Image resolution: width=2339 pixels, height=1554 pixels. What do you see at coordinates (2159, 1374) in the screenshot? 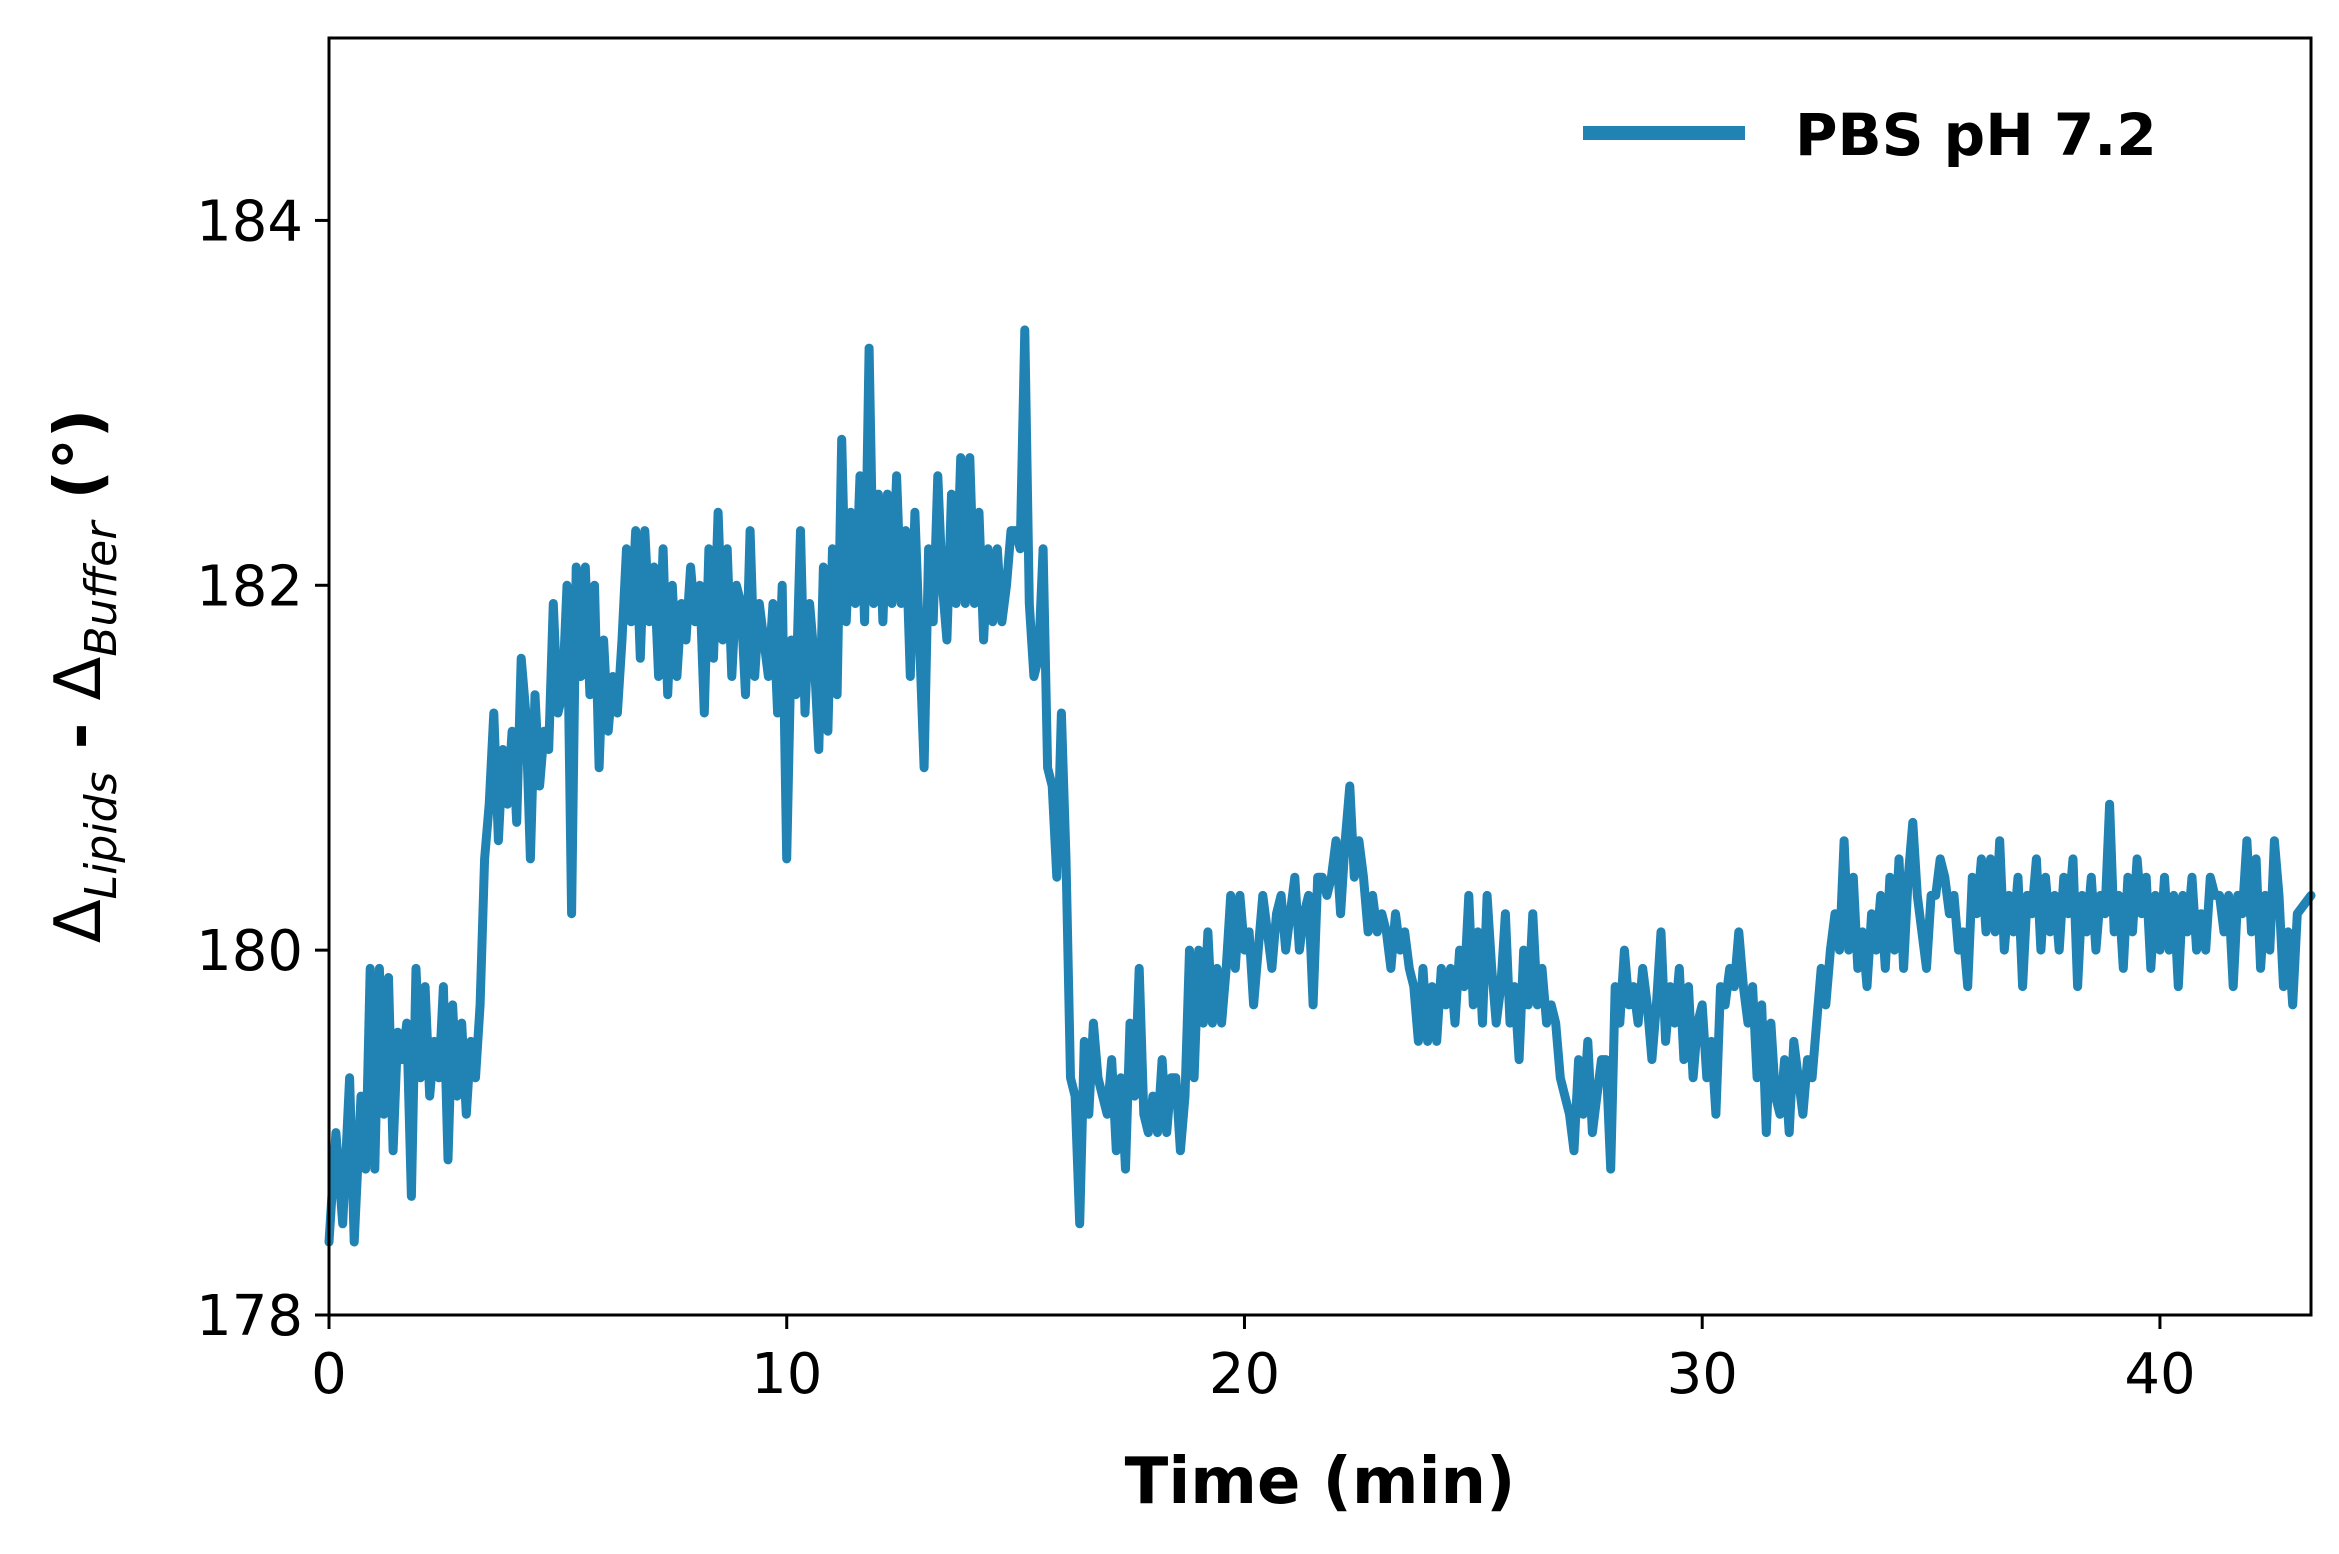
I see `x-tick-label: 40` at bounding box center [2159, 1374].